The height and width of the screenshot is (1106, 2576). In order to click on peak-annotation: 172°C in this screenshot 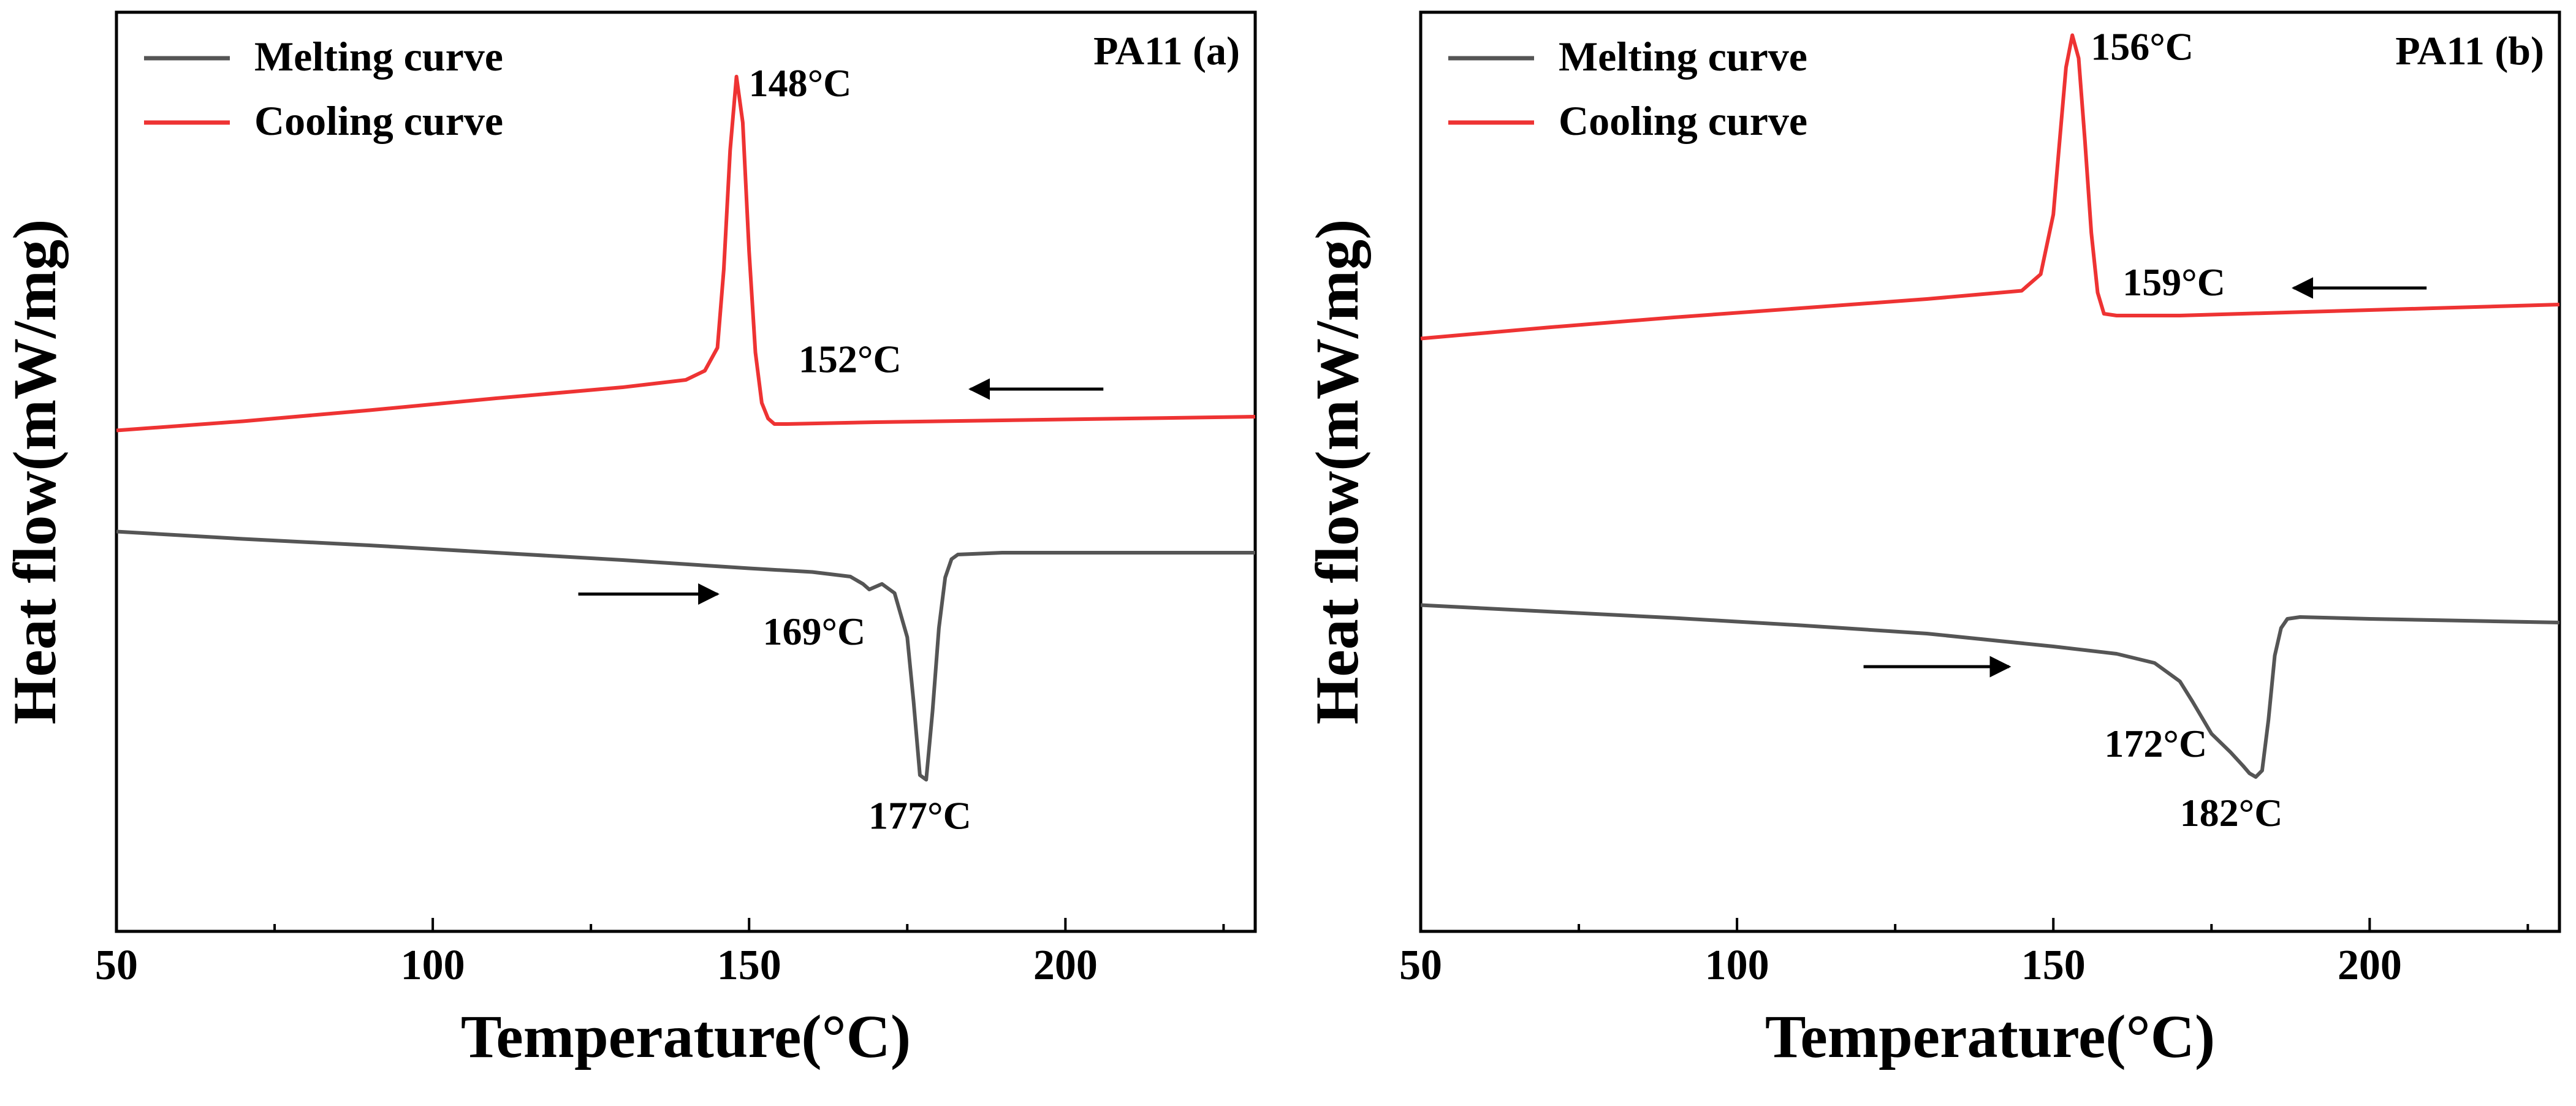, I will do `click(2155, 743)`.